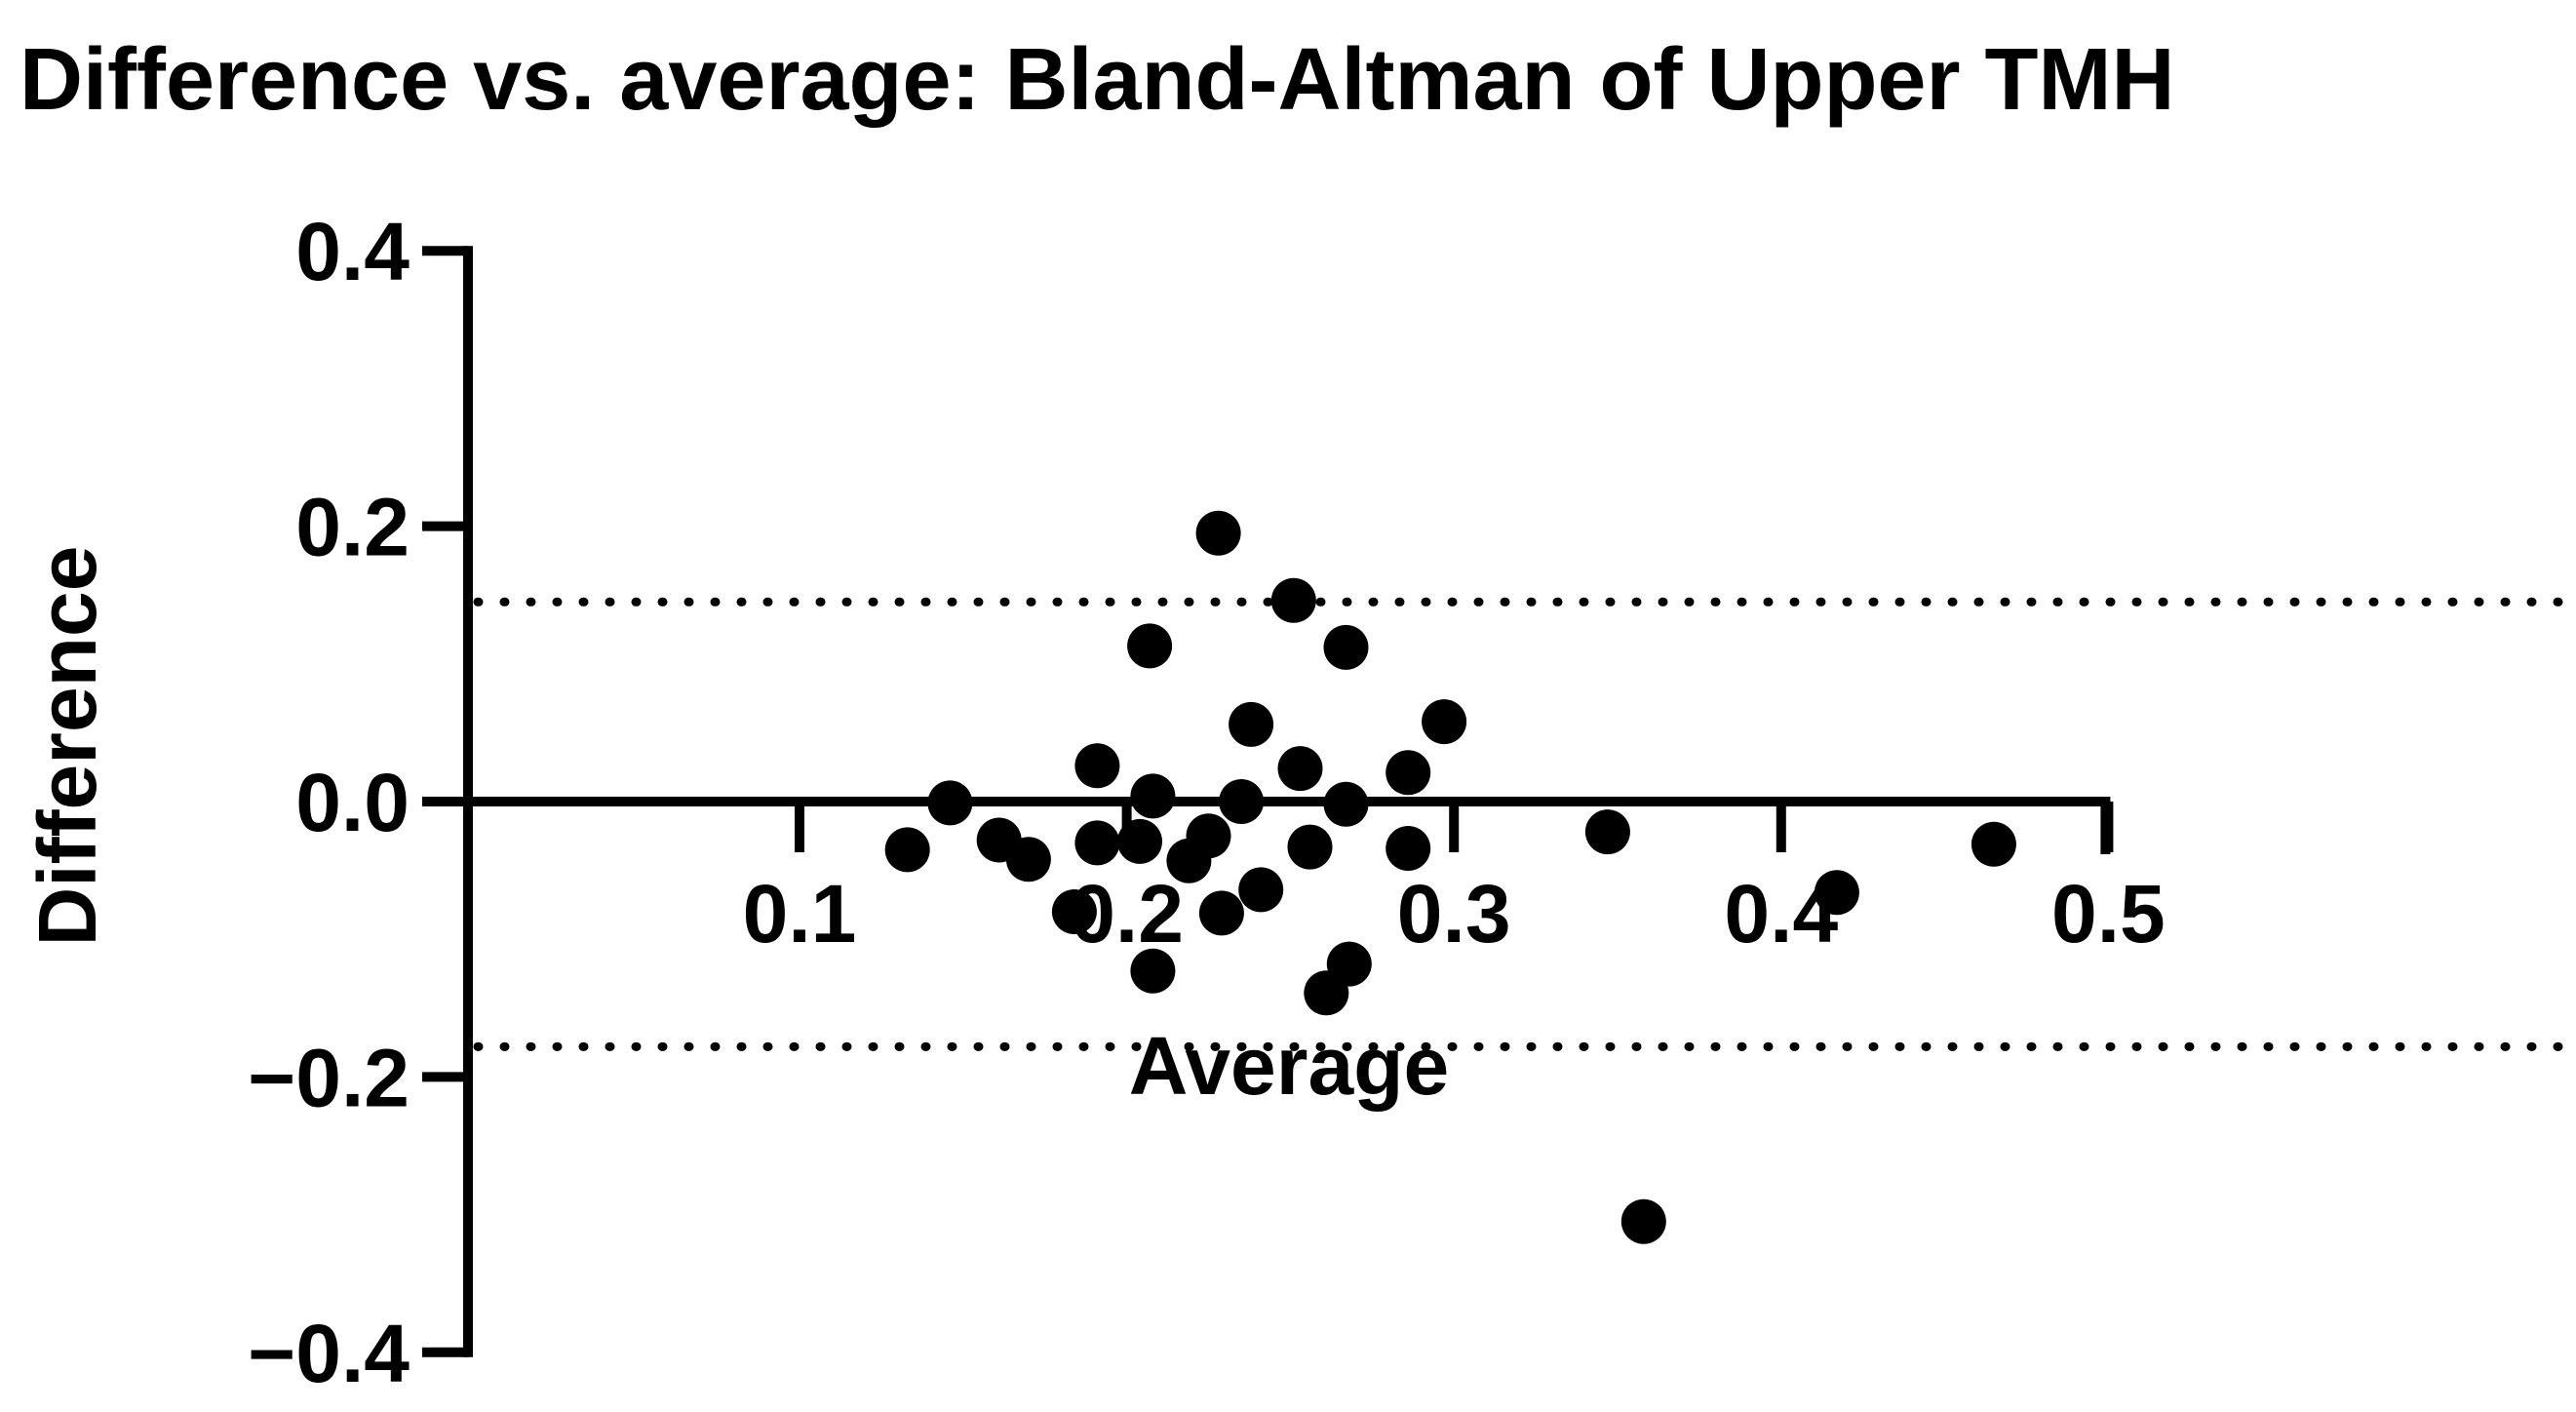 The image size is (2576, 1412). Describe the element at coordinates (2108, 914) in the screenshot. I see `x-tick-label: 0.5` at that location.